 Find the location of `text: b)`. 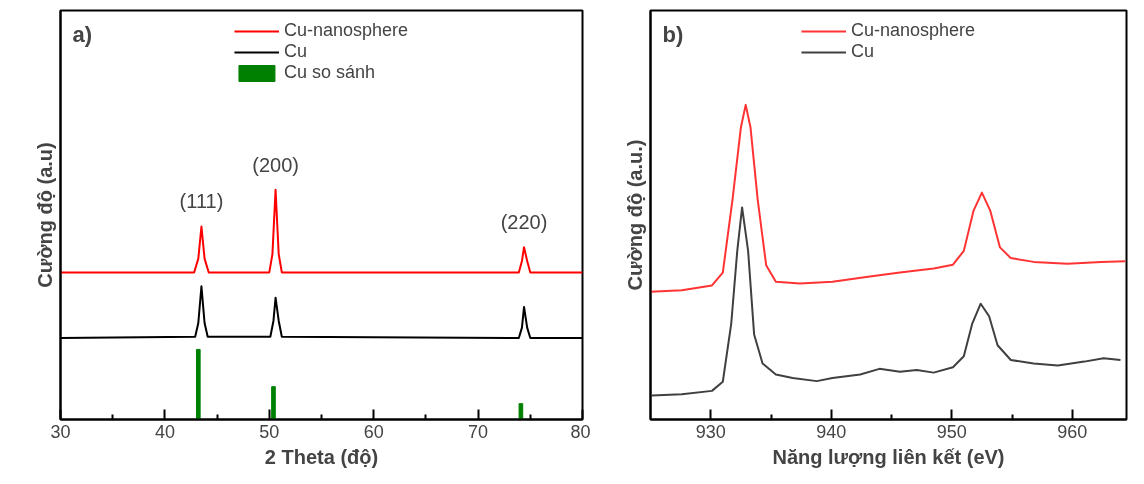

text: b) is located at coordinates (673, 34).